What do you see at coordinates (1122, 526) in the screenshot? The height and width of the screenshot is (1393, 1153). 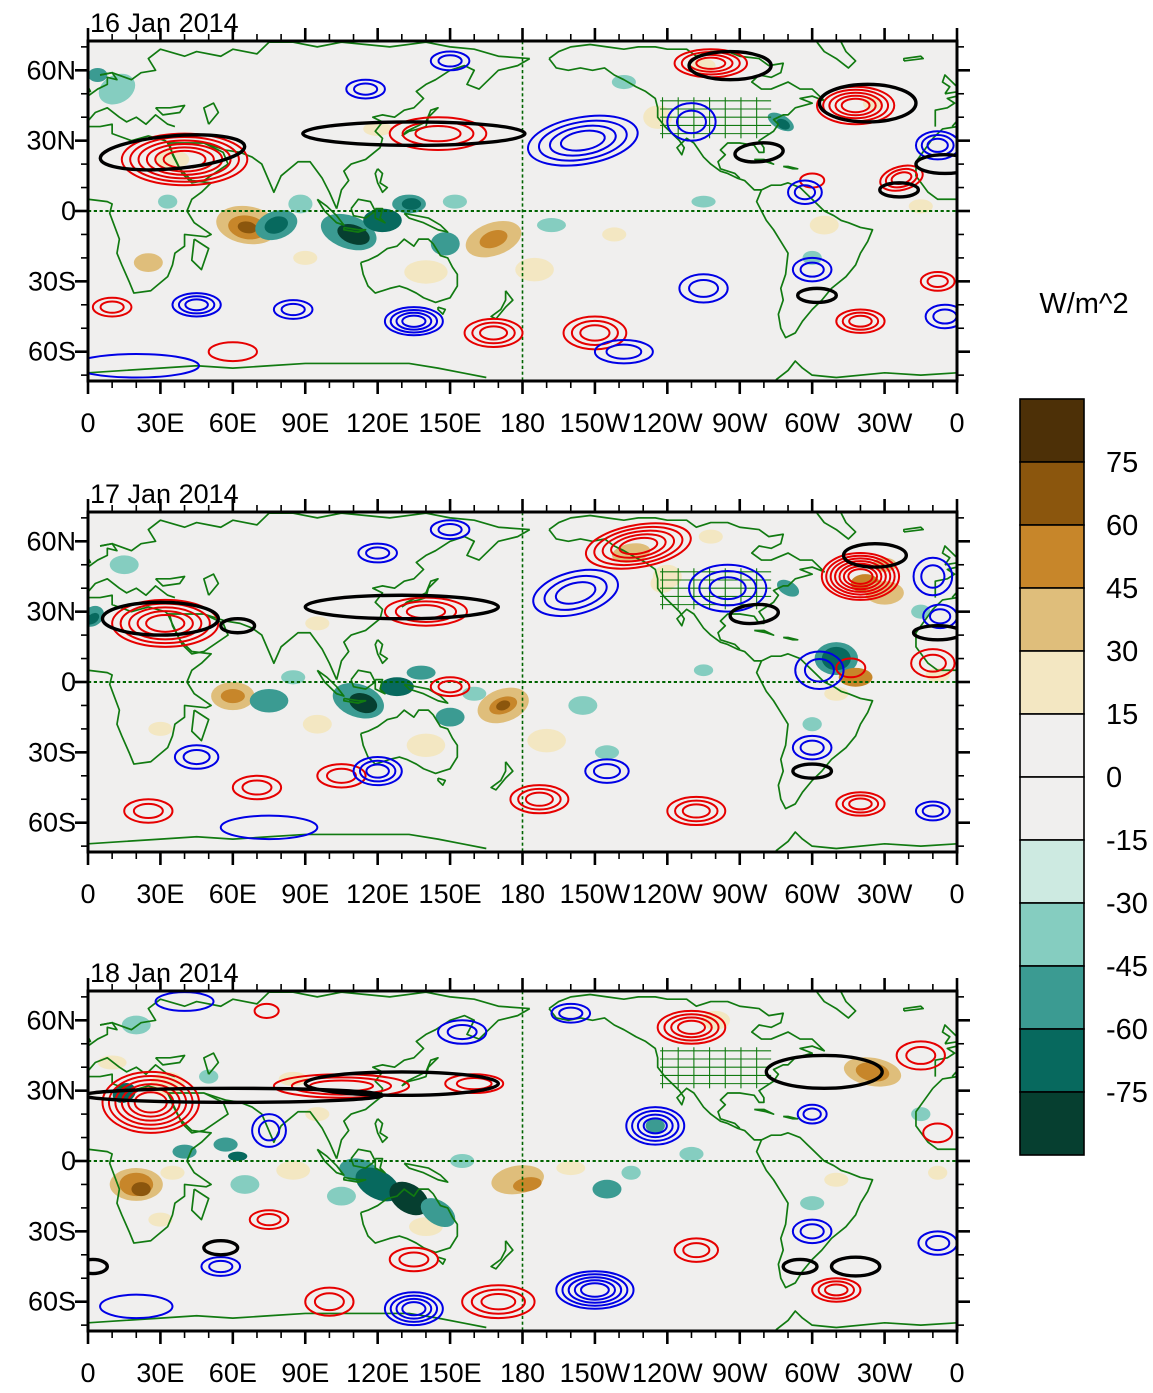 I see `colorbar-tick-label: 60` at bounding box center [1122, 526].